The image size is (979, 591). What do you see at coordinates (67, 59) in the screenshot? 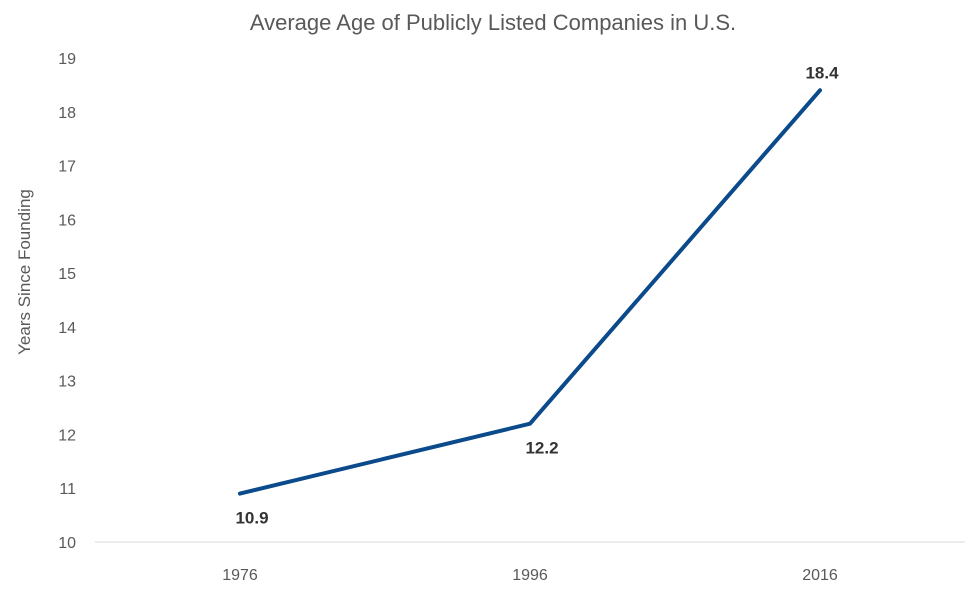
I see `y-tick-label: 19` at bounding box center [67, 59].